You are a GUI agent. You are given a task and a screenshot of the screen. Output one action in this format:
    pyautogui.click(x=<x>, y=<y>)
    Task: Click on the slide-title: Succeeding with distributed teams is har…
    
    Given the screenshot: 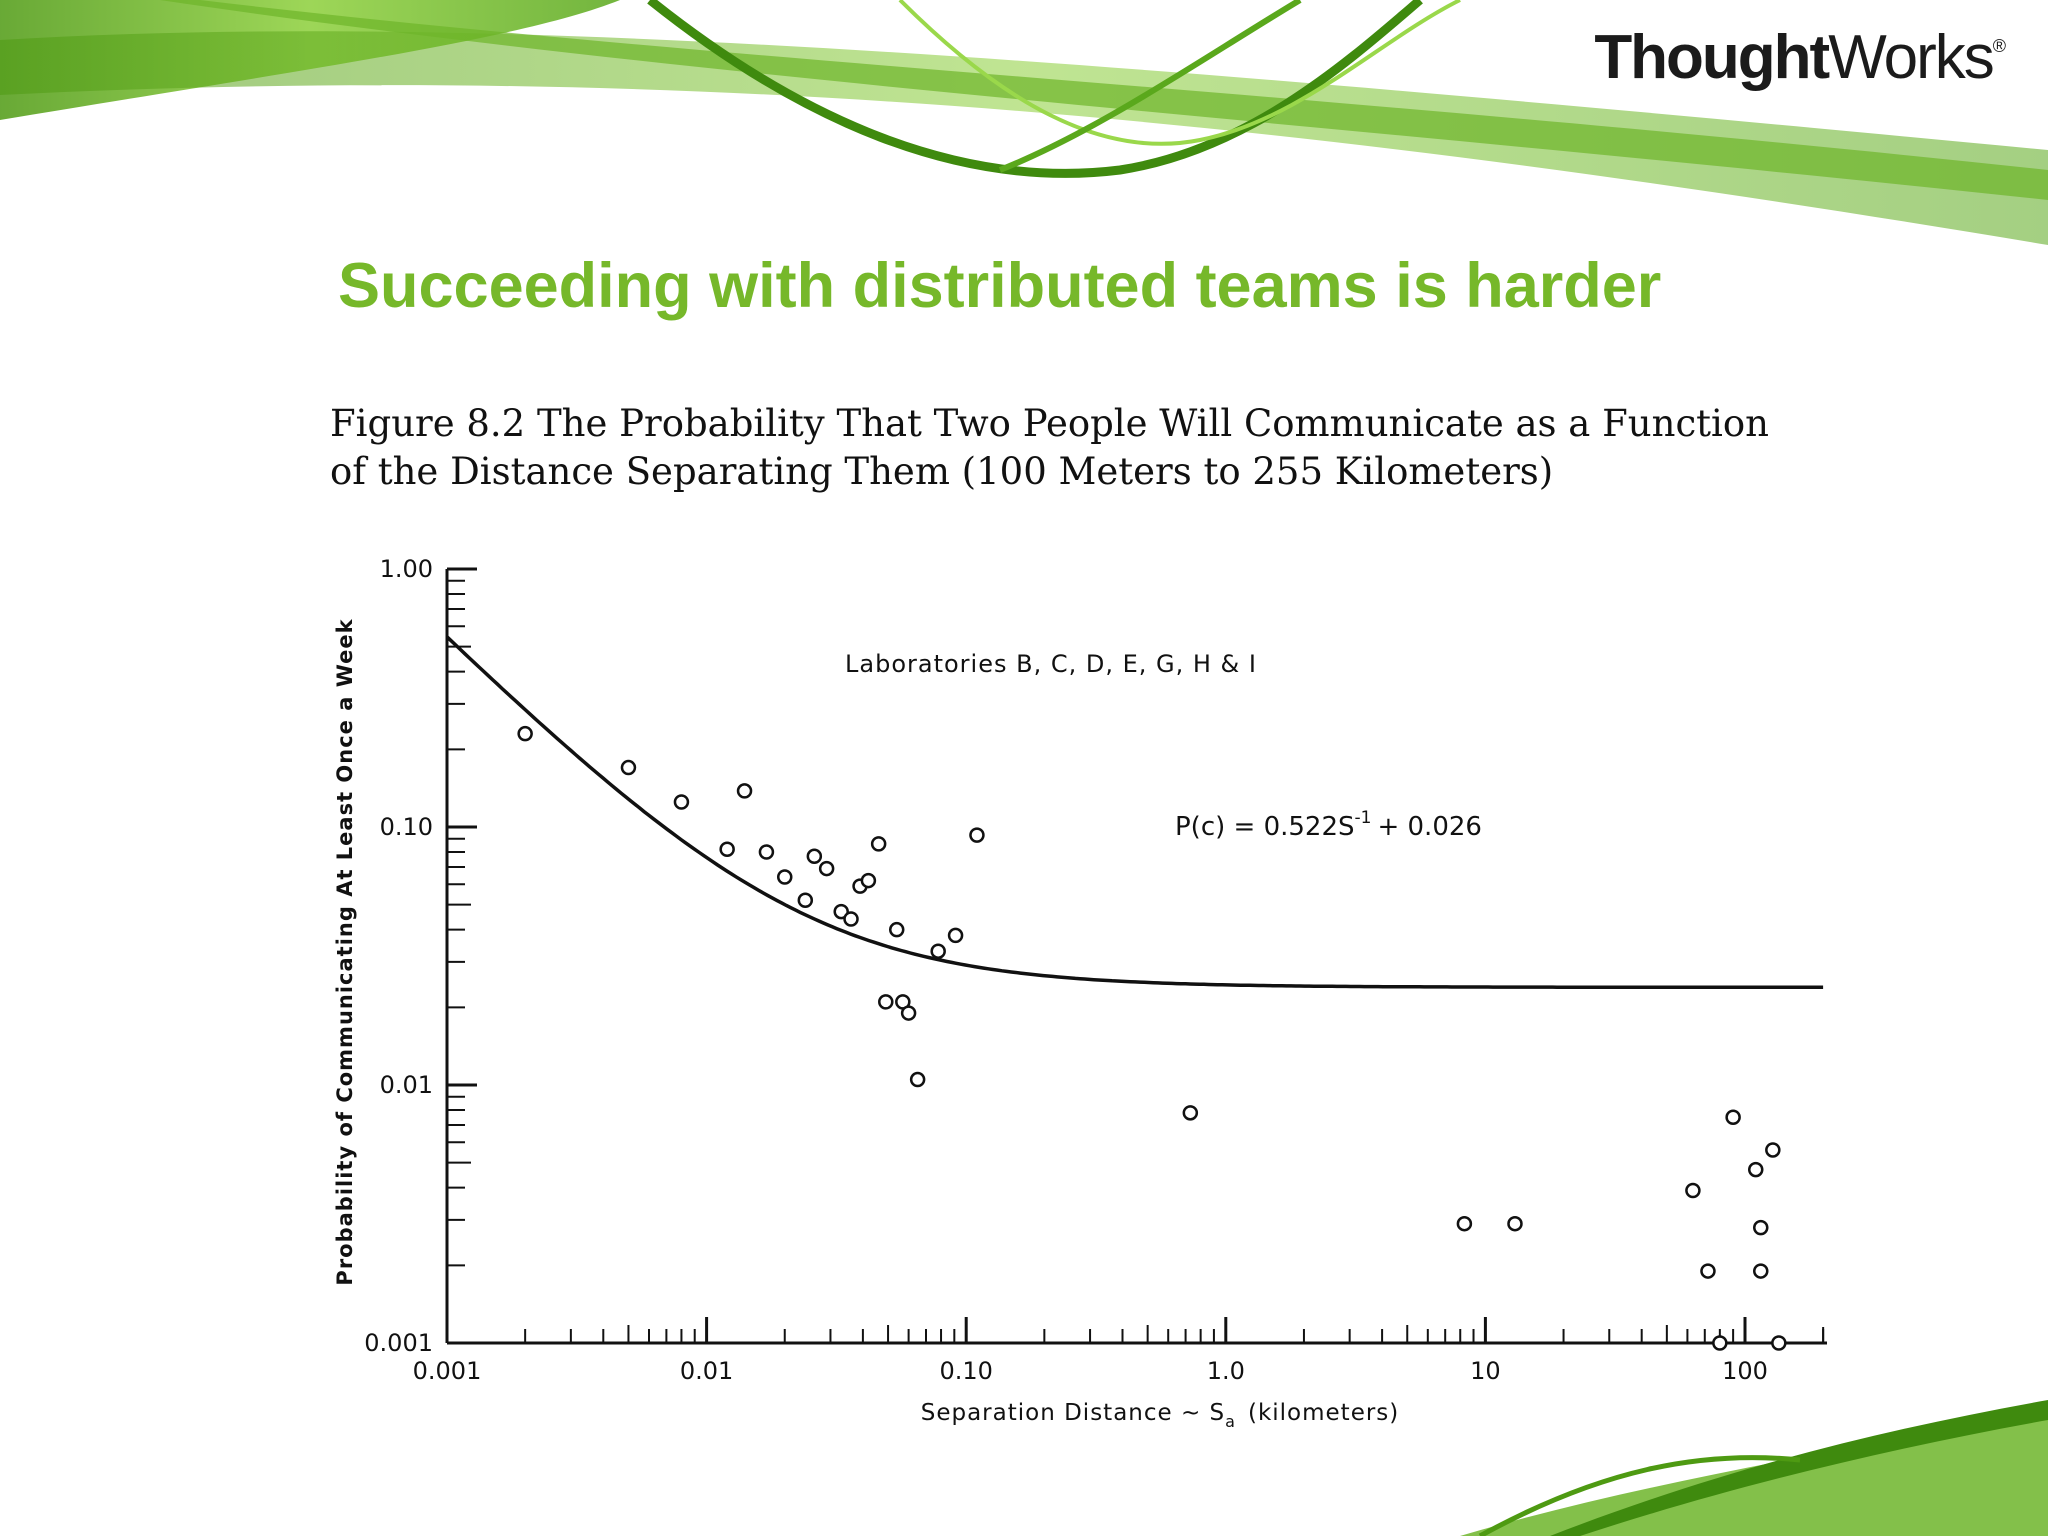 What is the action you would take?
    pyautogui.click(x=1000, y=286)
    